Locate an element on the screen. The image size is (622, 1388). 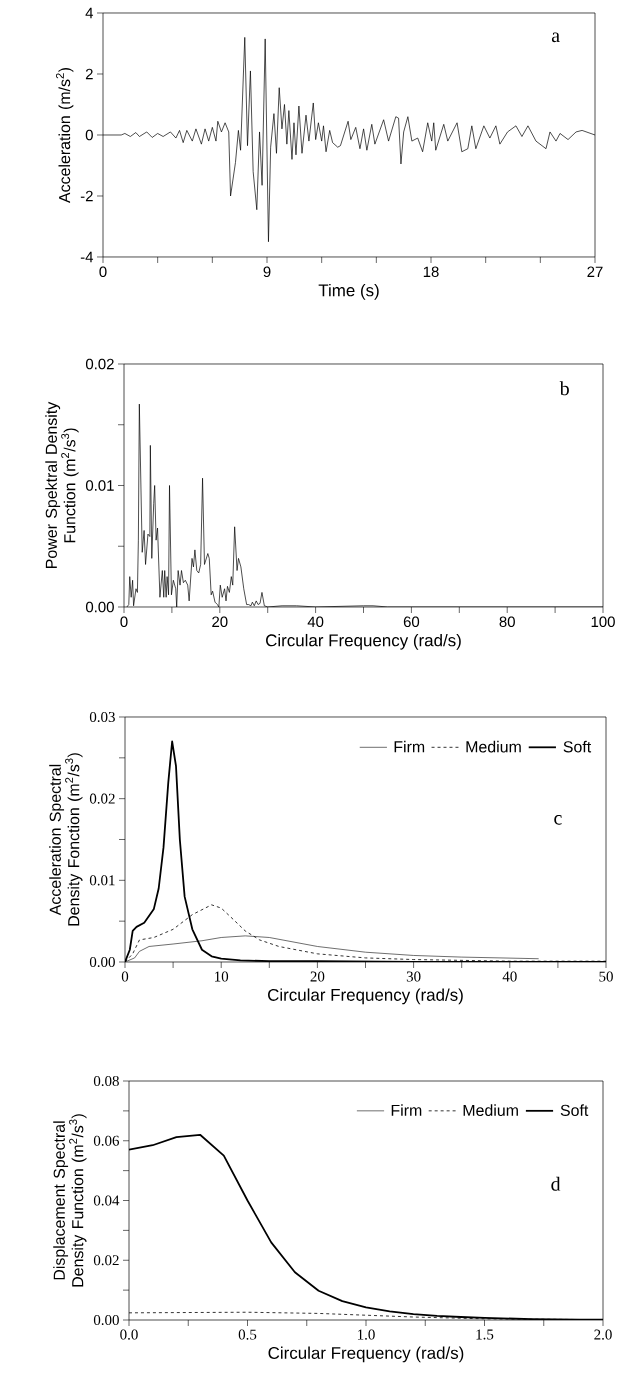
annotation: c is located at coordinates (558, 820).